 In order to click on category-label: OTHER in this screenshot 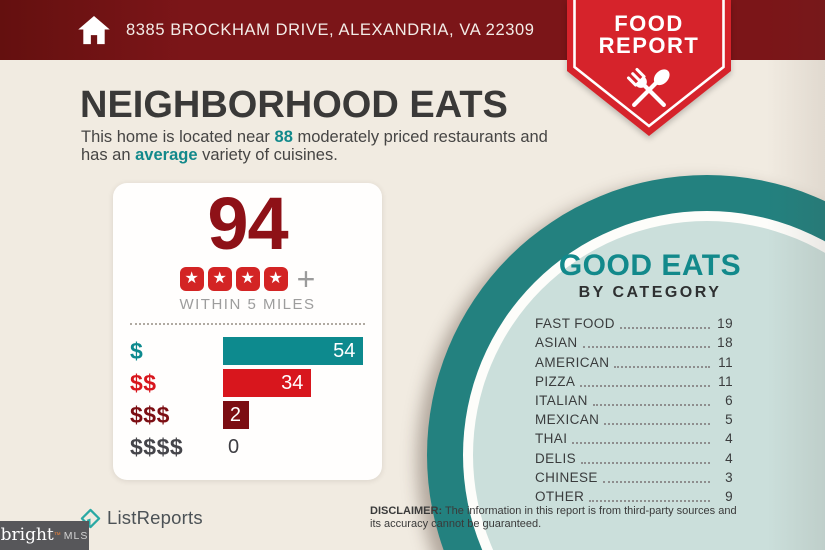, I will do `click(560, 496)`.